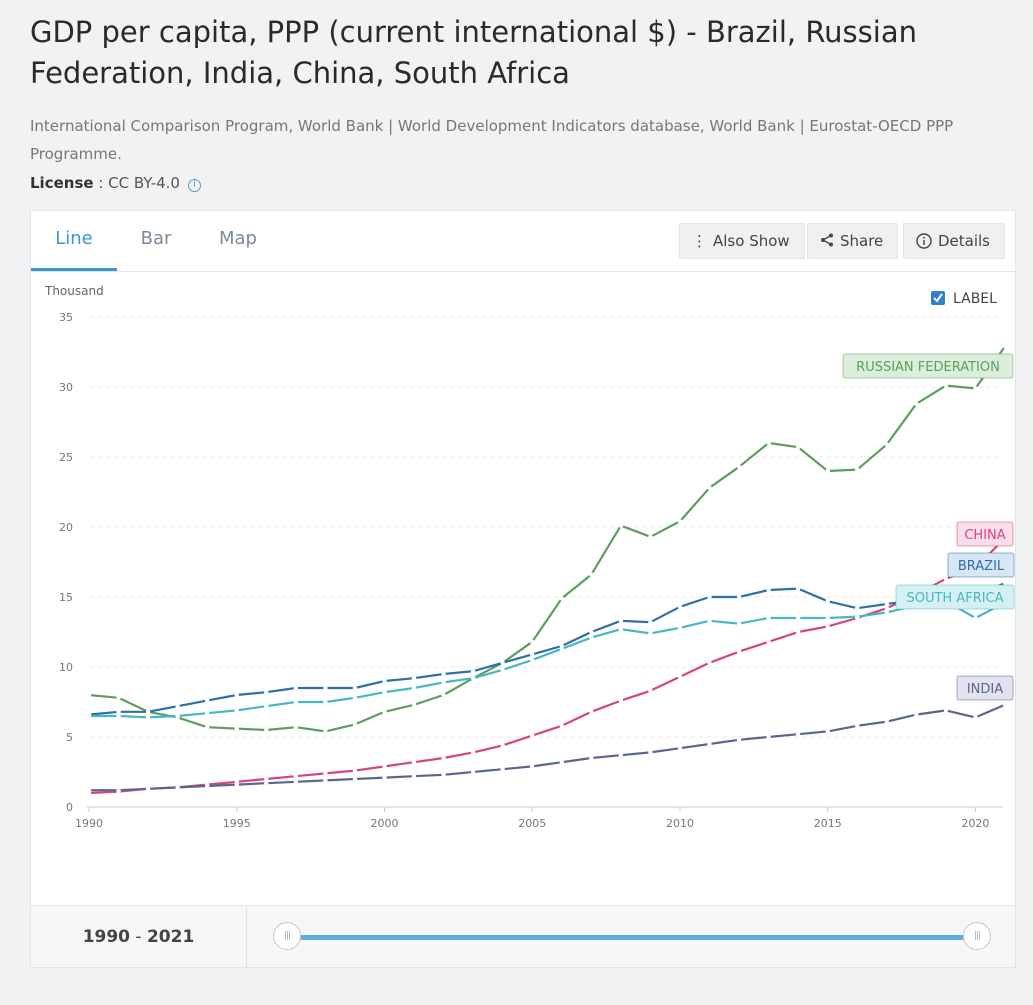 Image resolution: width=1033 pixels, height=1005 pixels. Describe the element at coordinates (853, 241) in the screenshot. I see `share-button: Share` at that location.